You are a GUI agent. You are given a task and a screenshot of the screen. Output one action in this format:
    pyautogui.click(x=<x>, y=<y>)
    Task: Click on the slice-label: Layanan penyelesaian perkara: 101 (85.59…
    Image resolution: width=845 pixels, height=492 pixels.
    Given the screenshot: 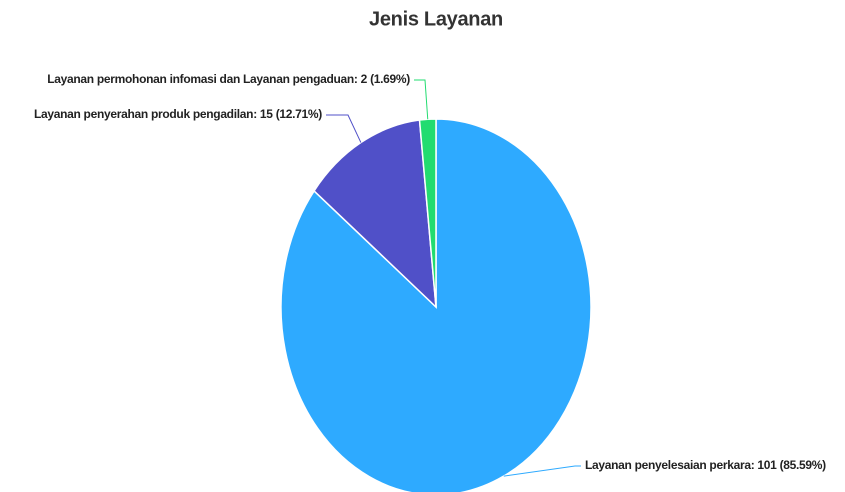 What is the action you would take?
    pyautogui.click(x=705, y=465)
    